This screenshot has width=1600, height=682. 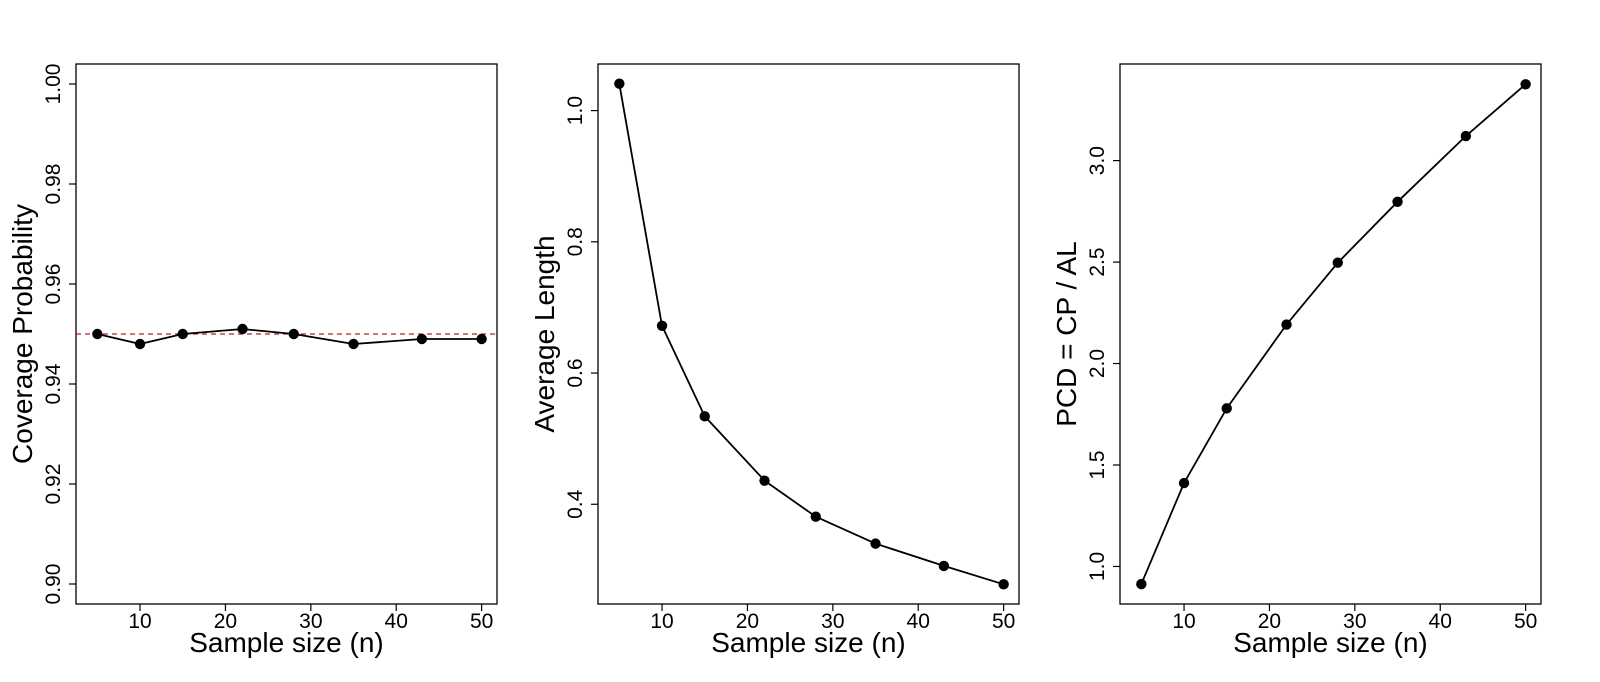 What do you see at coordinates (1066, 333) in the screenshot?
I see `y-axis-title: PCD = CP / AL` at bounding box center [1066, 333].